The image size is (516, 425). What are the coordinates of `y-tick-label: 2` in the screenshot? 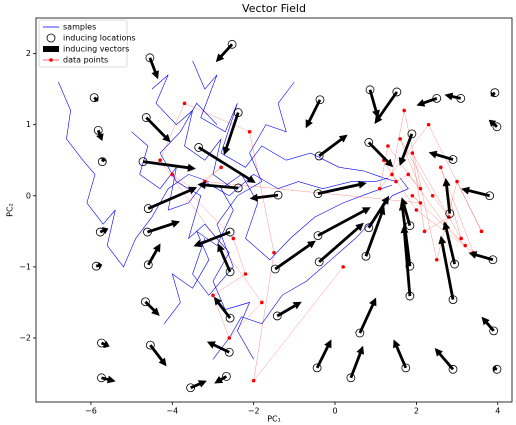 It's located at (28, 53).